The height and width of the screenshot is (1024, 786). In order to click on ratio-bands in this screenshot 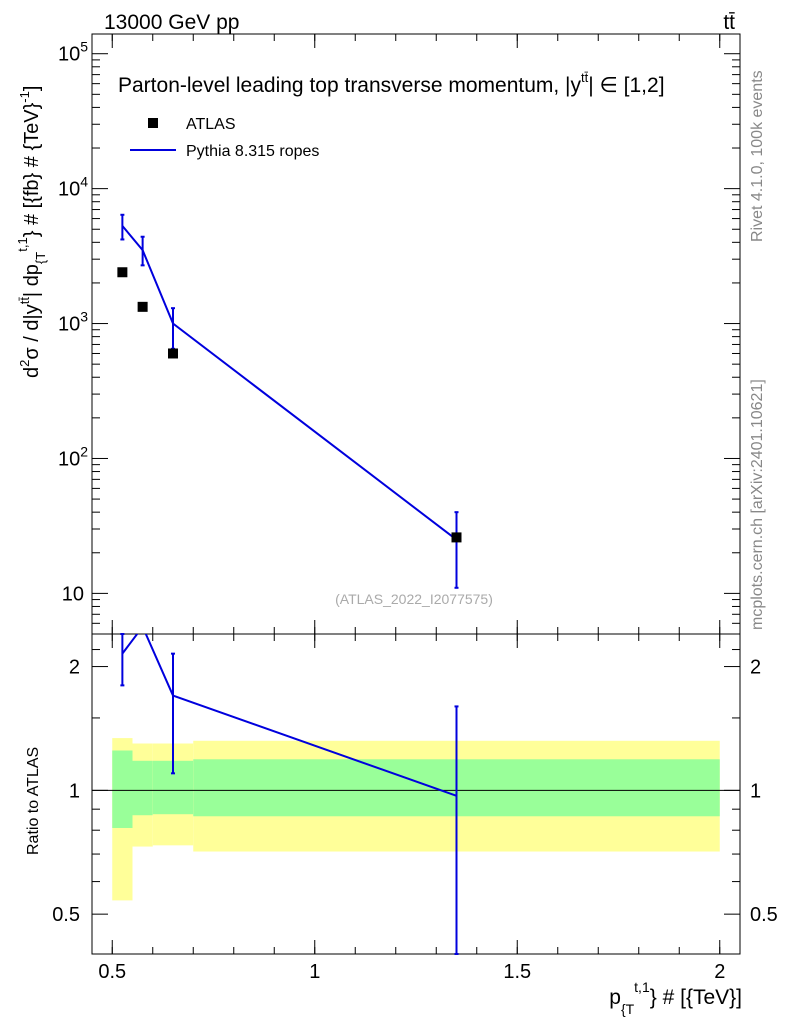, I will do `click(416, 819)`.